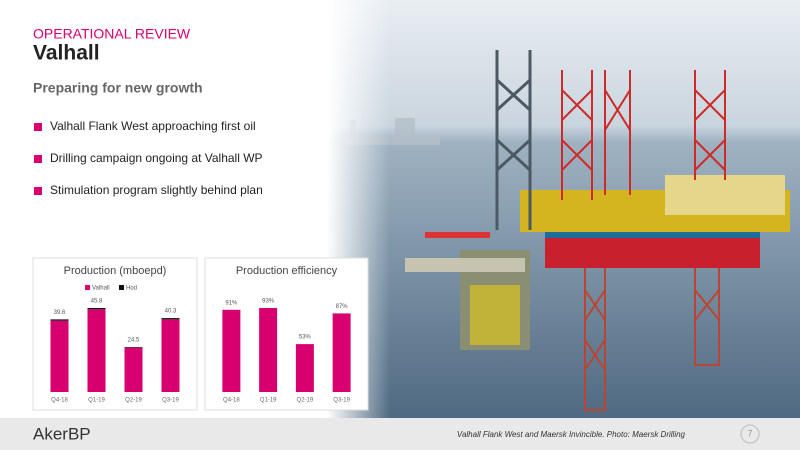 This screenshot has height=450, width=800. Describe the element at coordinates (156, 190) in the screenshot. I see `bullet-text: Stimulation program slightly behind plan` at that location.